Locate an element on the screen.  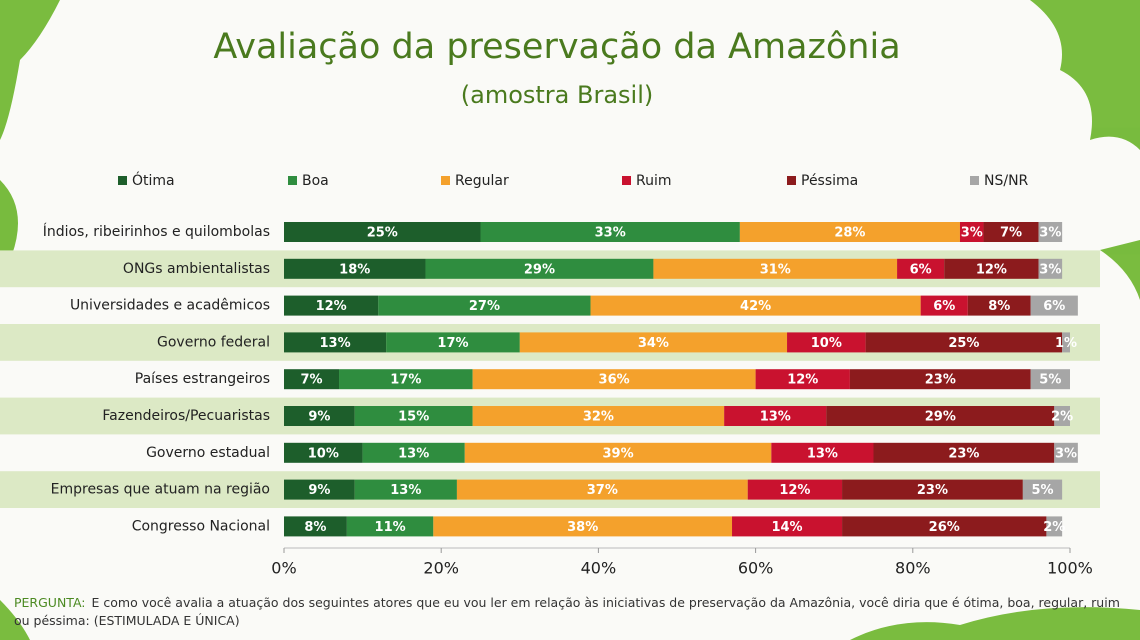
value-label: 27% is located at coordinates (484, 306).